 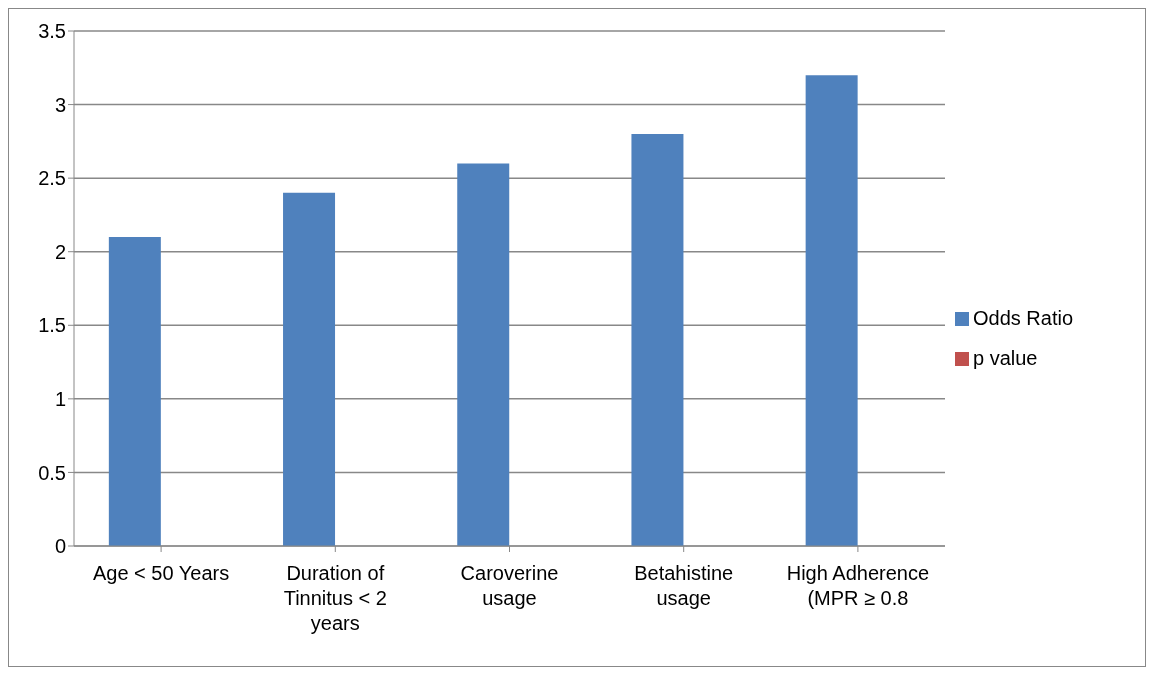 What do you see at coordinates (52, 472) in the screenshot?
I see `y-tick-label: 0.5` at bounding box center [52, 472].